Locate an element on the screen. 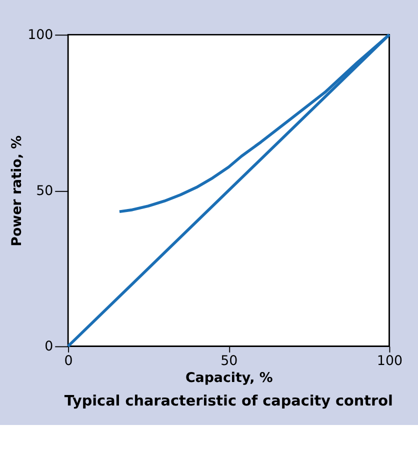 This screenshot has height=449, width=418. y-axis-title: Power ratio, % is located at coordinates (17, 191).